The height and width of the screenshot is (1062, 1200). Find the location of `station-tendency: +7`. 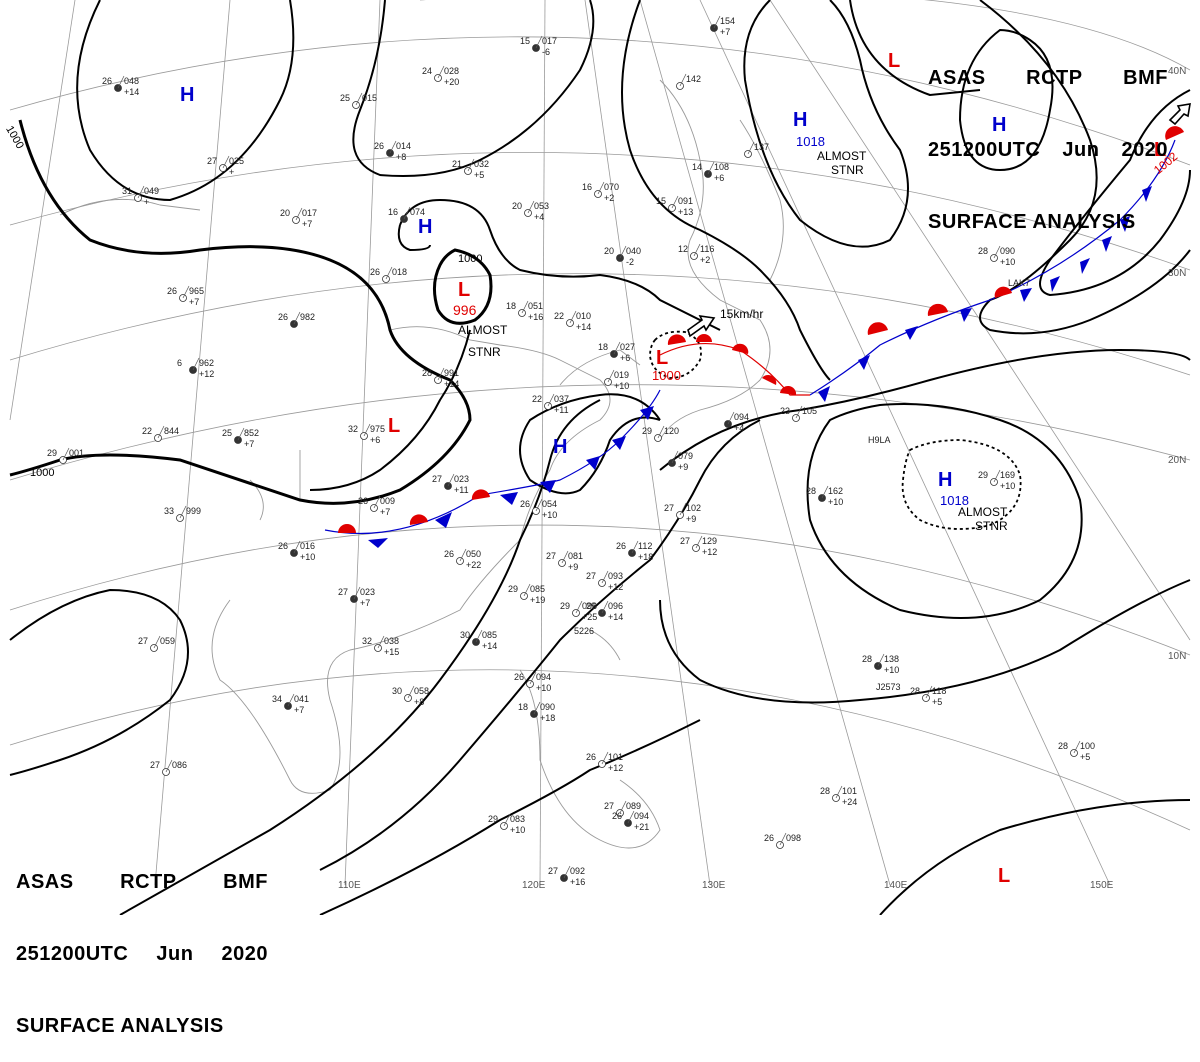

station-tendency: +7 is located at coordinates (385, 512).